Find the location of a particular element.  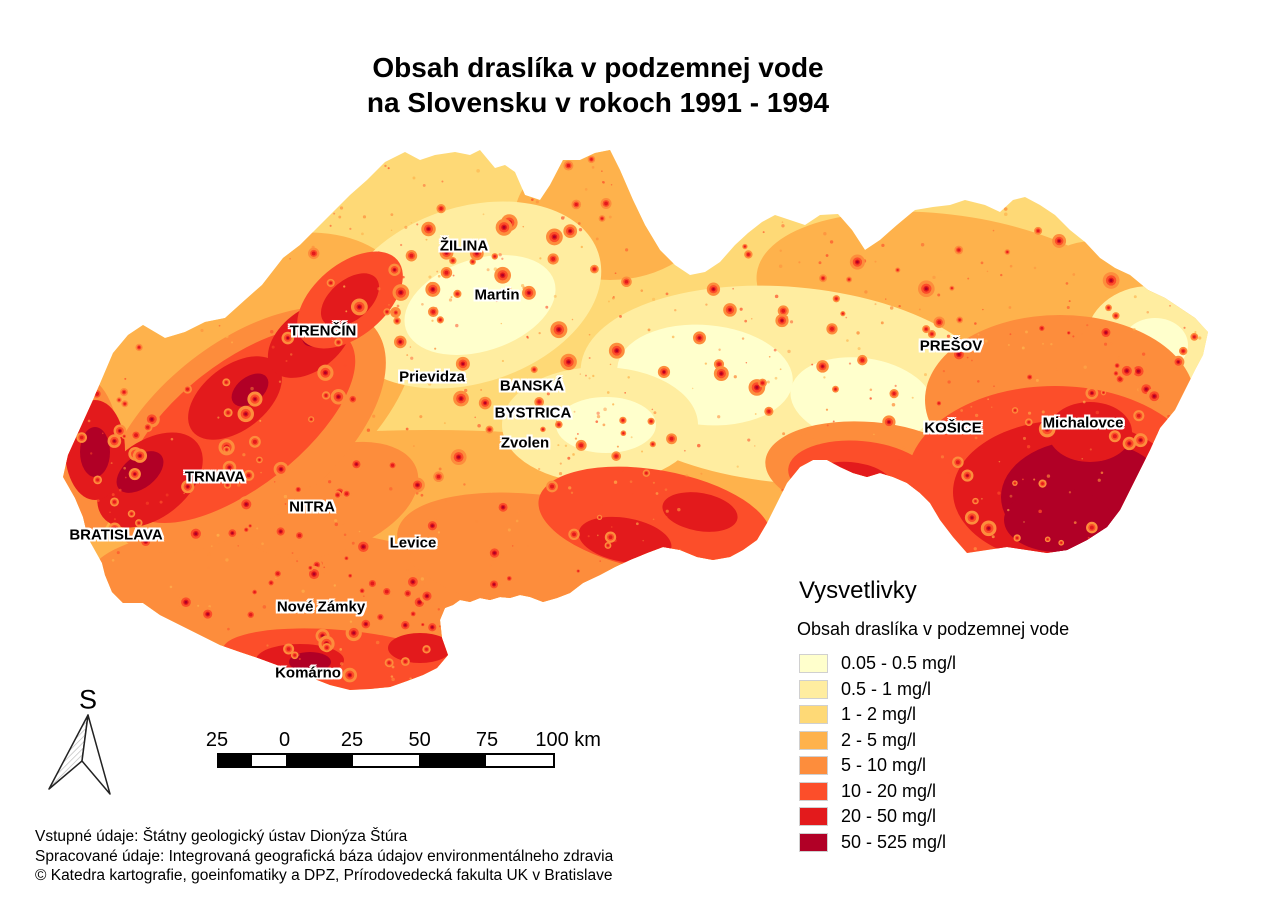

city-label-levice: Levice is located at coordinates (413, 543).